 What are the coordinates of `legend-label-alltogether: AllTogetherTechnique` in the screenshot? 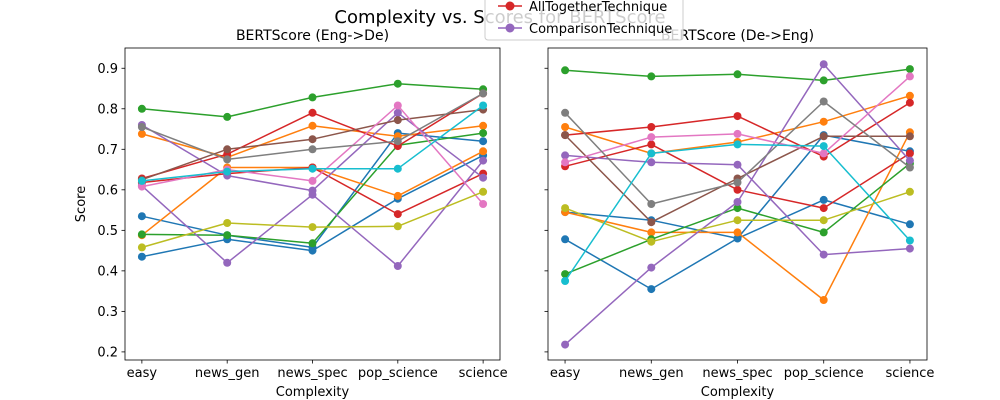 It's located at (598, 7).